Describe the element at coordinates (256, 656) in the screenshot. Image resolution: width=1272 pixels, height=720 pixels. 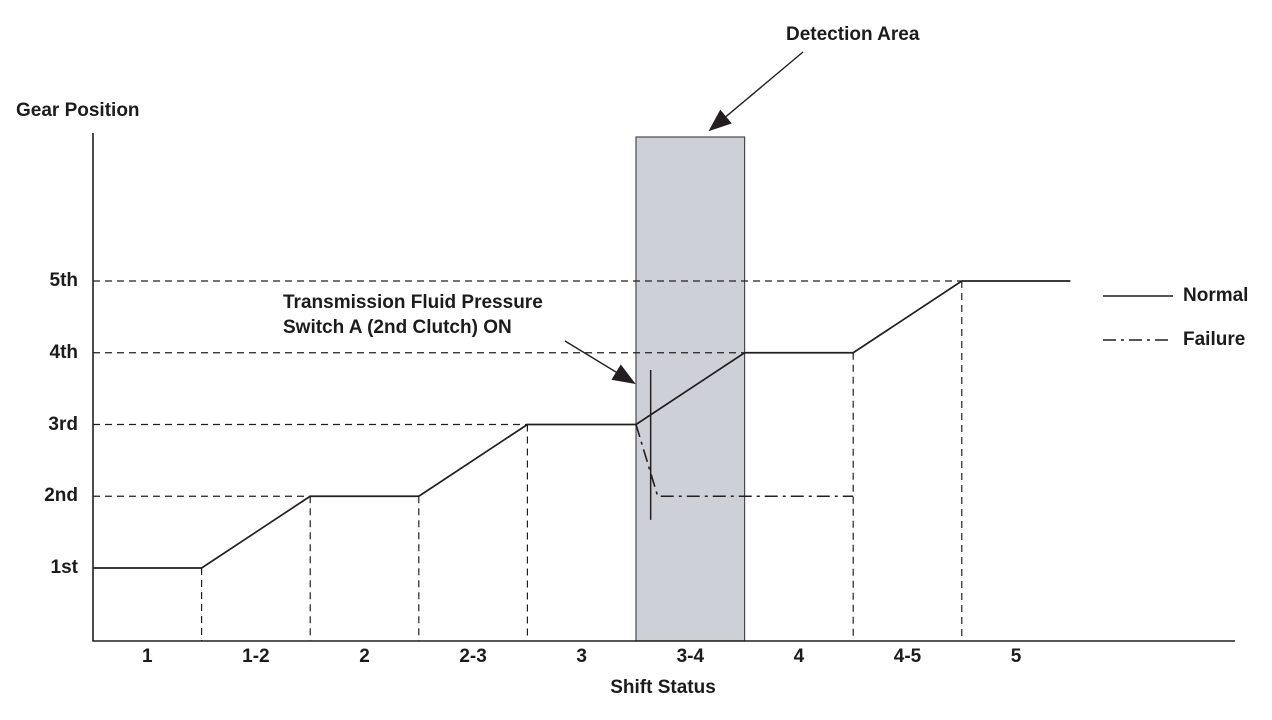
I see `x-tick-1-2: 1-2` at that location.